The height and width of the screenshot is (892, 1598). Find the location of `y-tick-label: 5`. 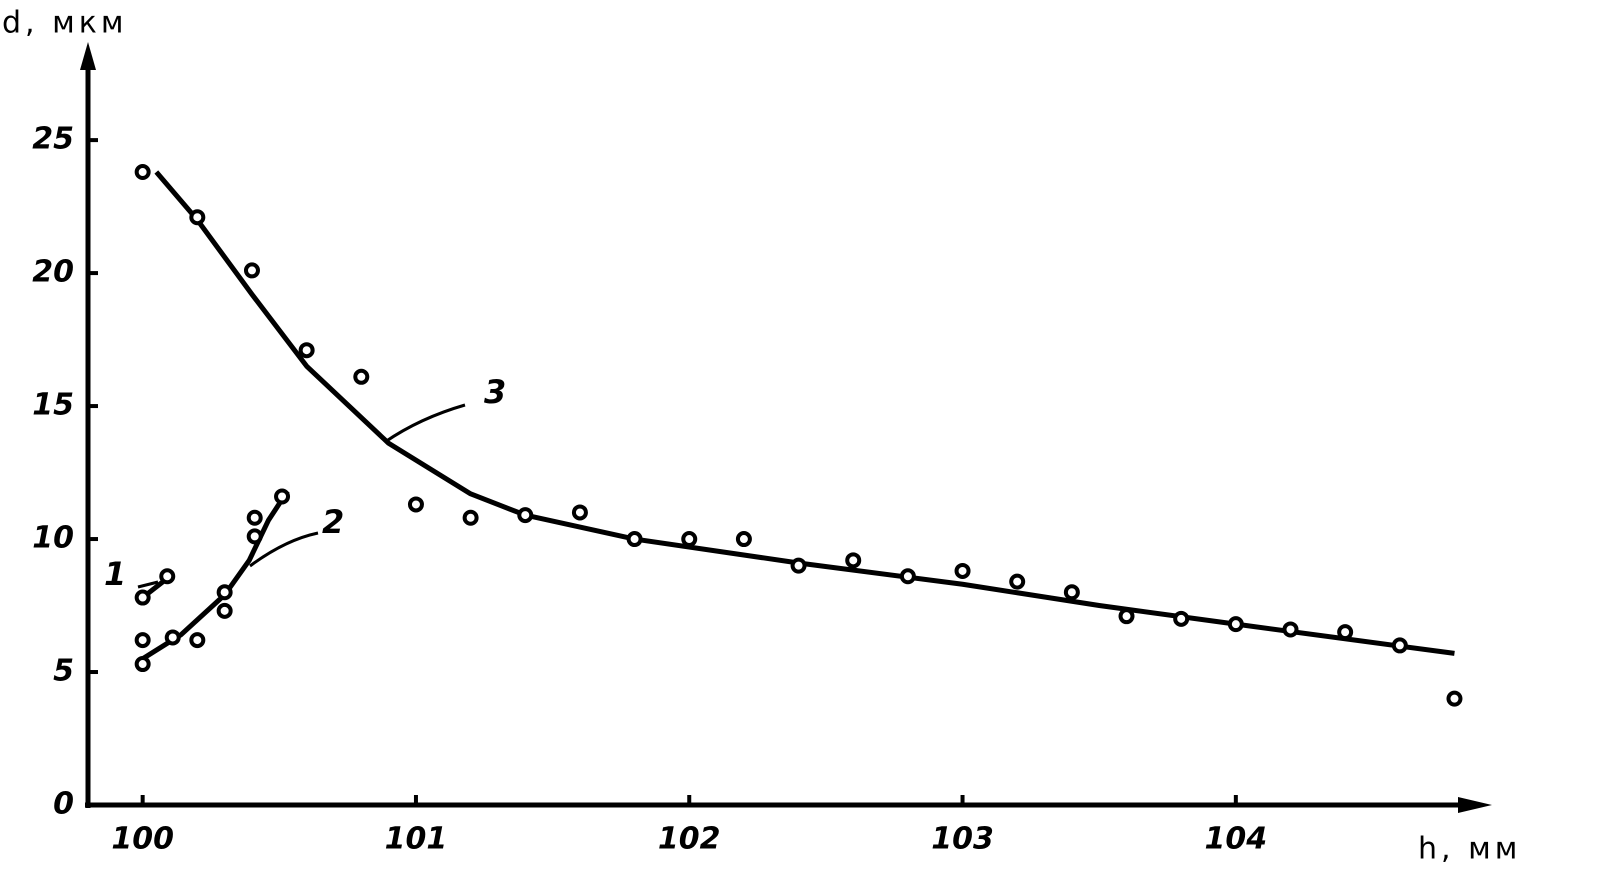

y-tick-label: 5 is located at coordinates (63, 671).